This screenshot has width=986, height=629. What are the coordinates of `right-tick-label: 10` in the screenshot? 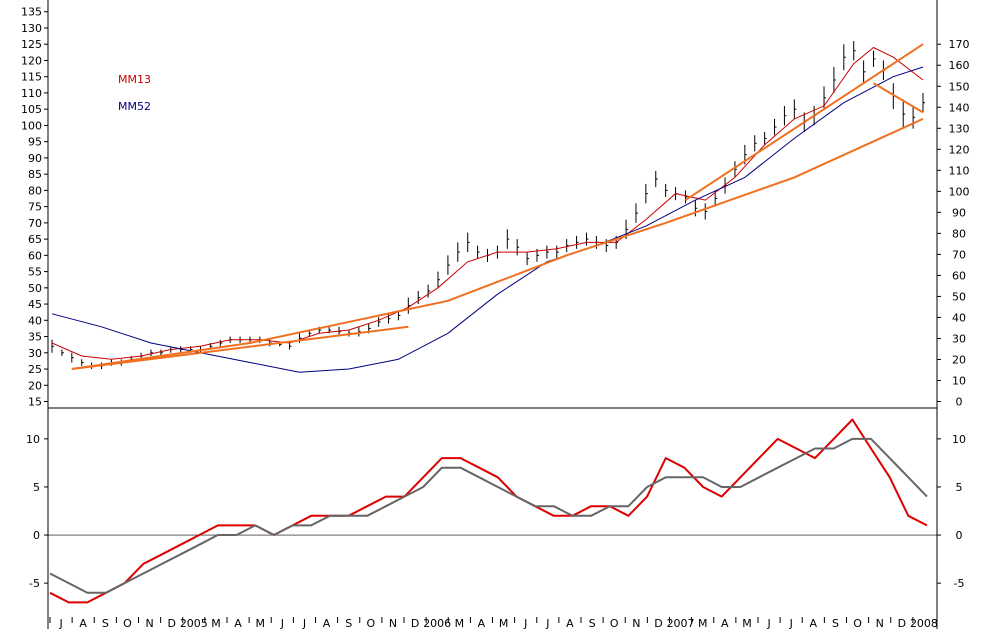 It's located at (959, 380).